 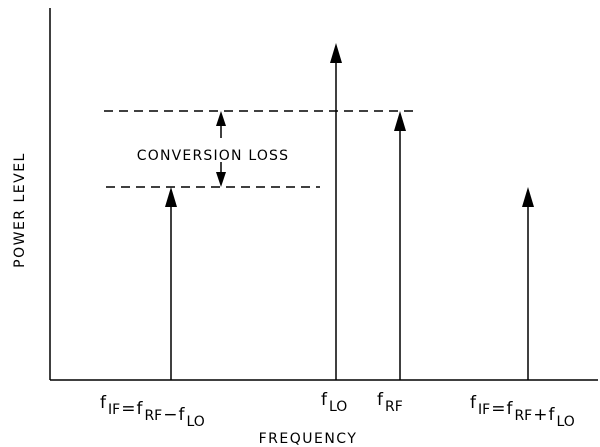 I want to click on x-axis-label: FREQUENCY, so click(x=308, y=439).